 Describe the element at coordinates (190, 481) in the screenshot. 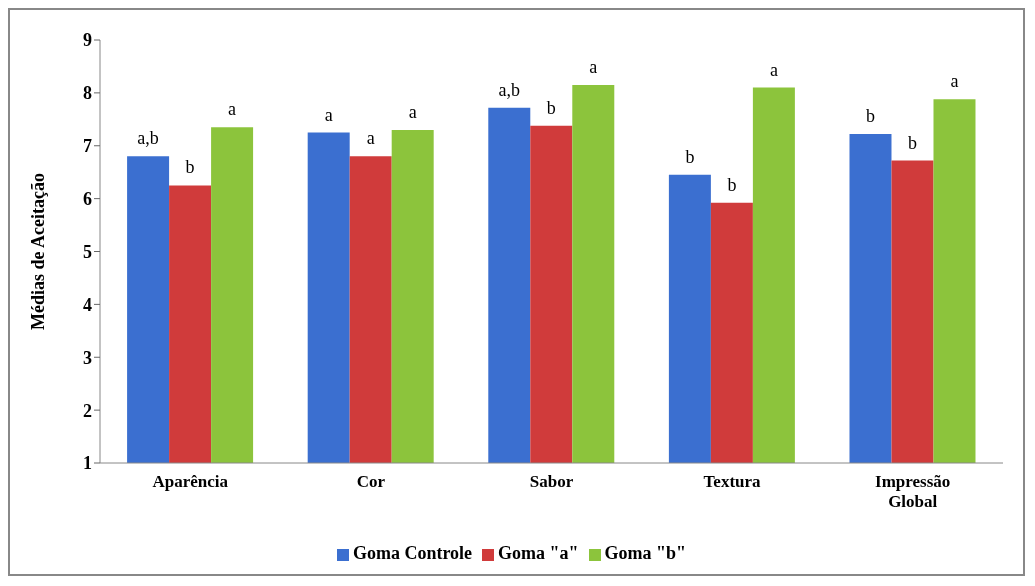

I see `x-tick-label: Aparência` at that location.